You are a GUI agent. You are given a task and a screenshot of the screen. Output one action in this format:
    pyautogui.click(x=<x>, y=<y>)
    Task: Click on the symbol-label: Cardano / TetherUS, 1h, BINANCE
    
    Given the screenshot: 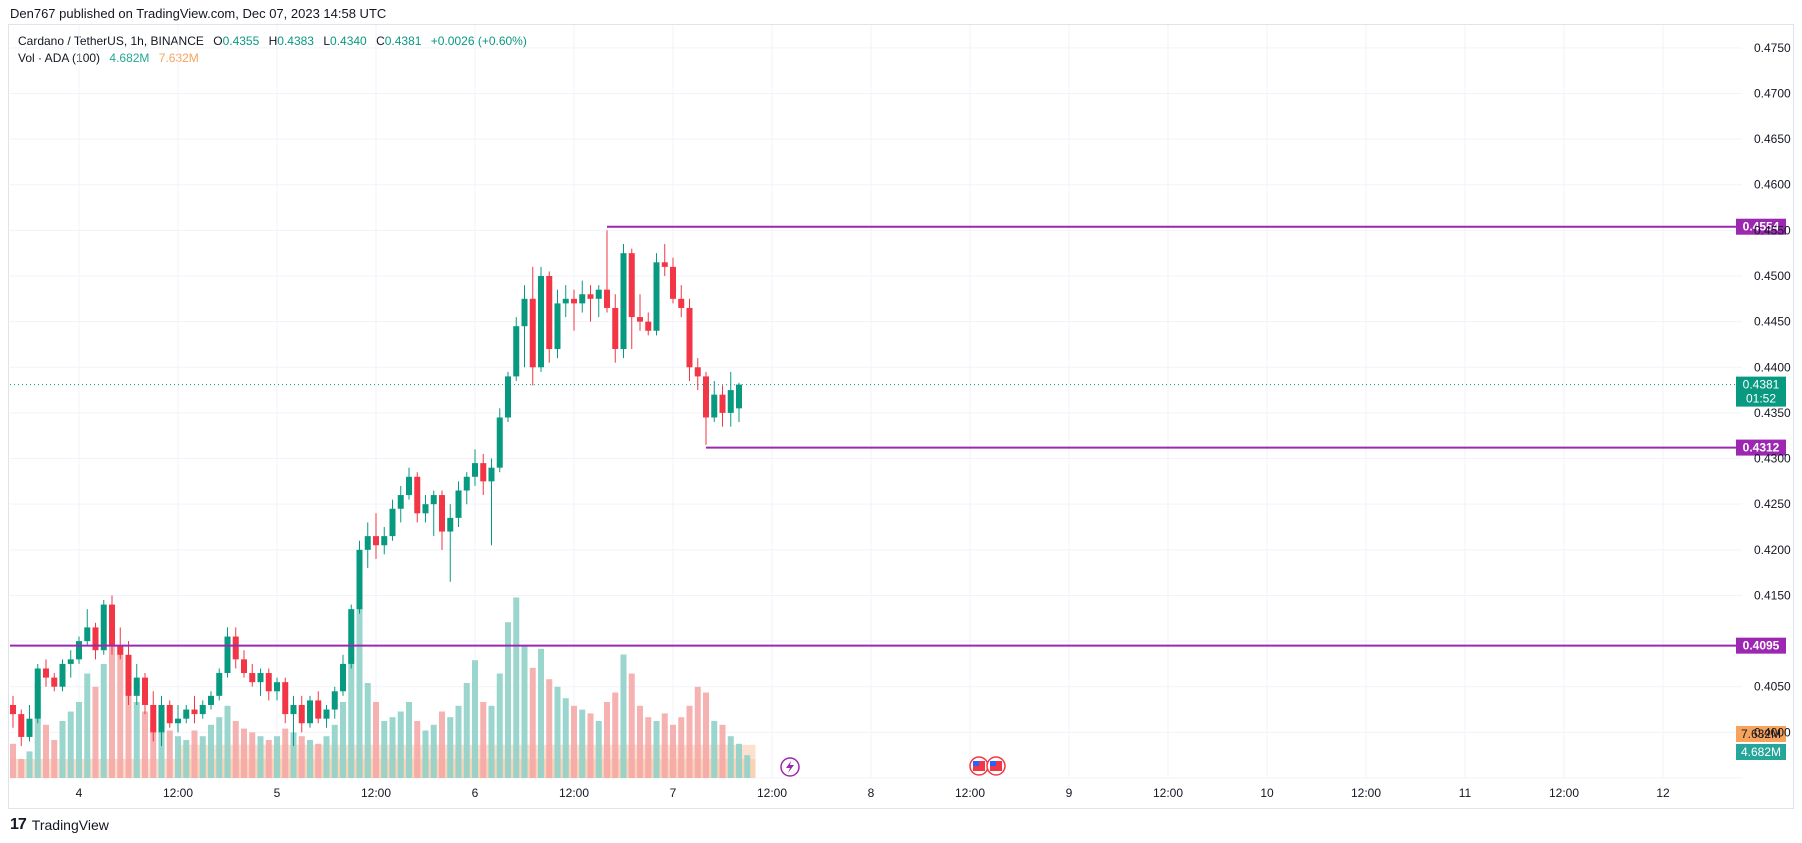 What is the action you would take?
    pyautogui.click(x=111, y=41)
    